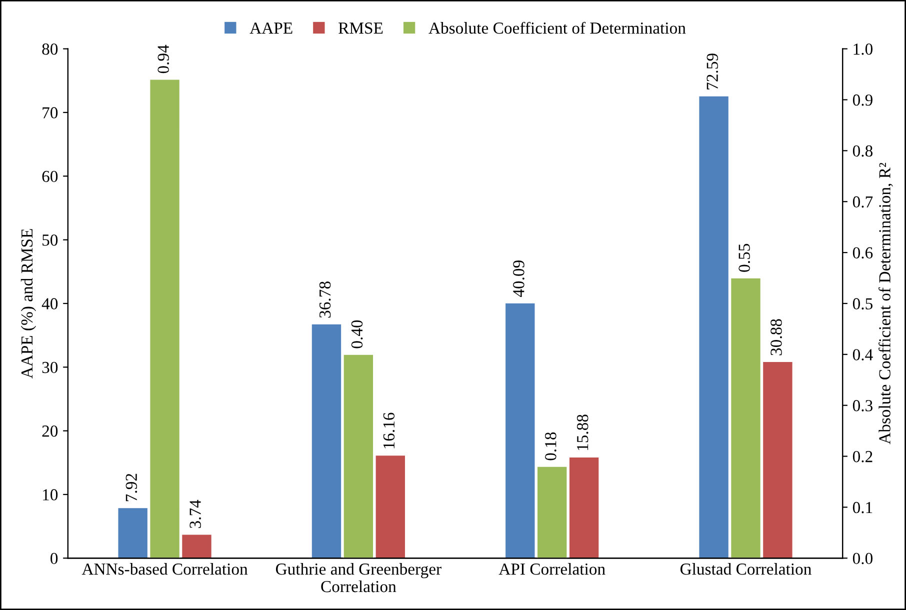 The width and height of the screenshot is (906, 610). What do you see at coordinates (862, 406) in the screenshot?
I see `y2-tick-label: 0.3` at bounding box center [862, 406].